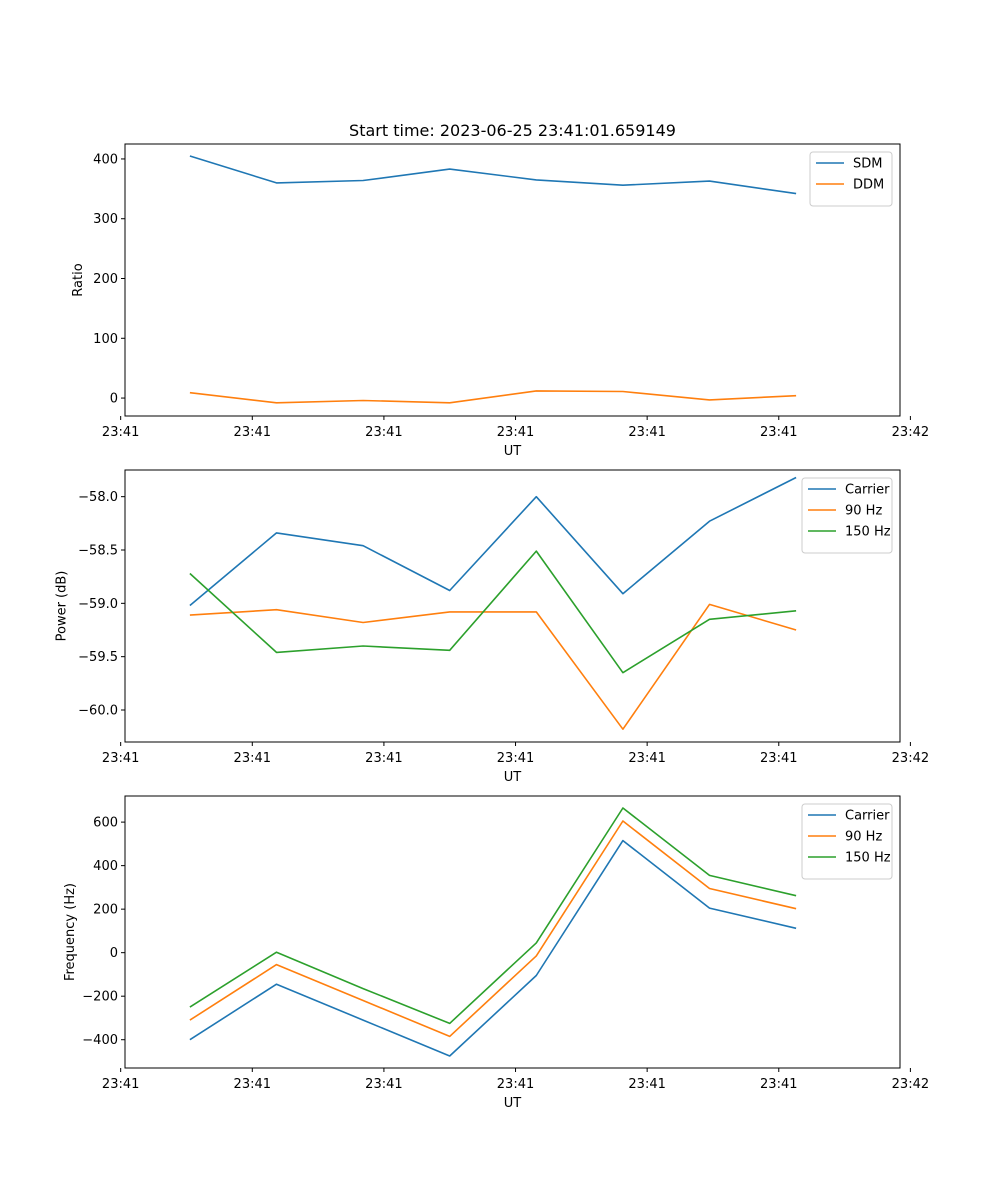 The height and width of the screenshot is (1200, 1000). I want to click on legend-entry: DDM, so click(868, 185).